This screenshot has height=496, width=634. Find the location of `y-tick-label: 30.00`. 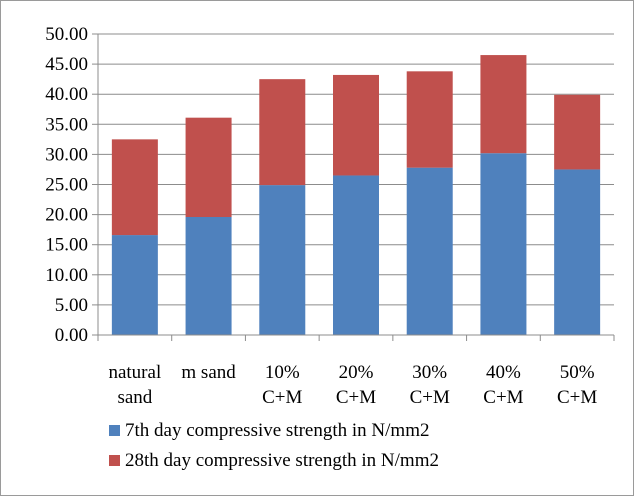

y-tick-label: 30.00 is located at coordinates (66, 154).